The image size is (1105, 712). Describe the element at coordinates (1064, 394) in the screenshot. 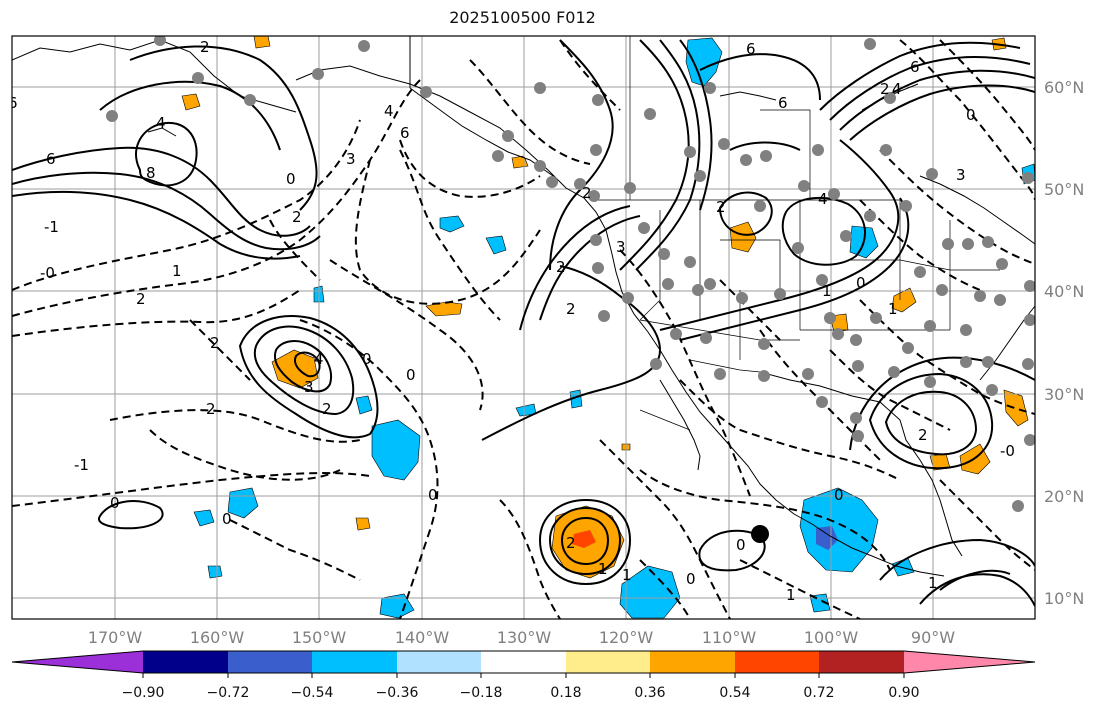

I see `lat-label: 30°N` at that location.